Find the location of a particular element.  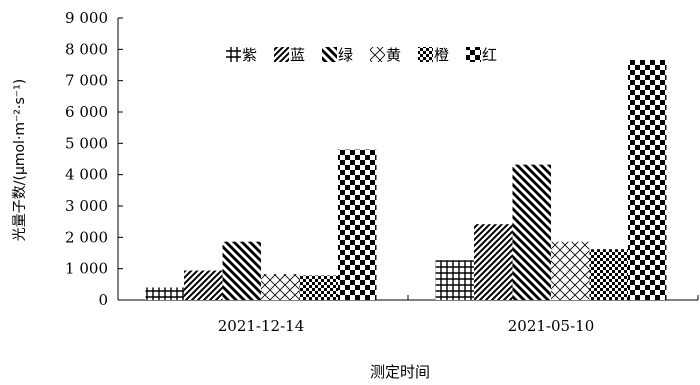

y-axis-label: 光量子数/(μmol·m⁻²·s⁻¹) is located at coordinates (20, 160).